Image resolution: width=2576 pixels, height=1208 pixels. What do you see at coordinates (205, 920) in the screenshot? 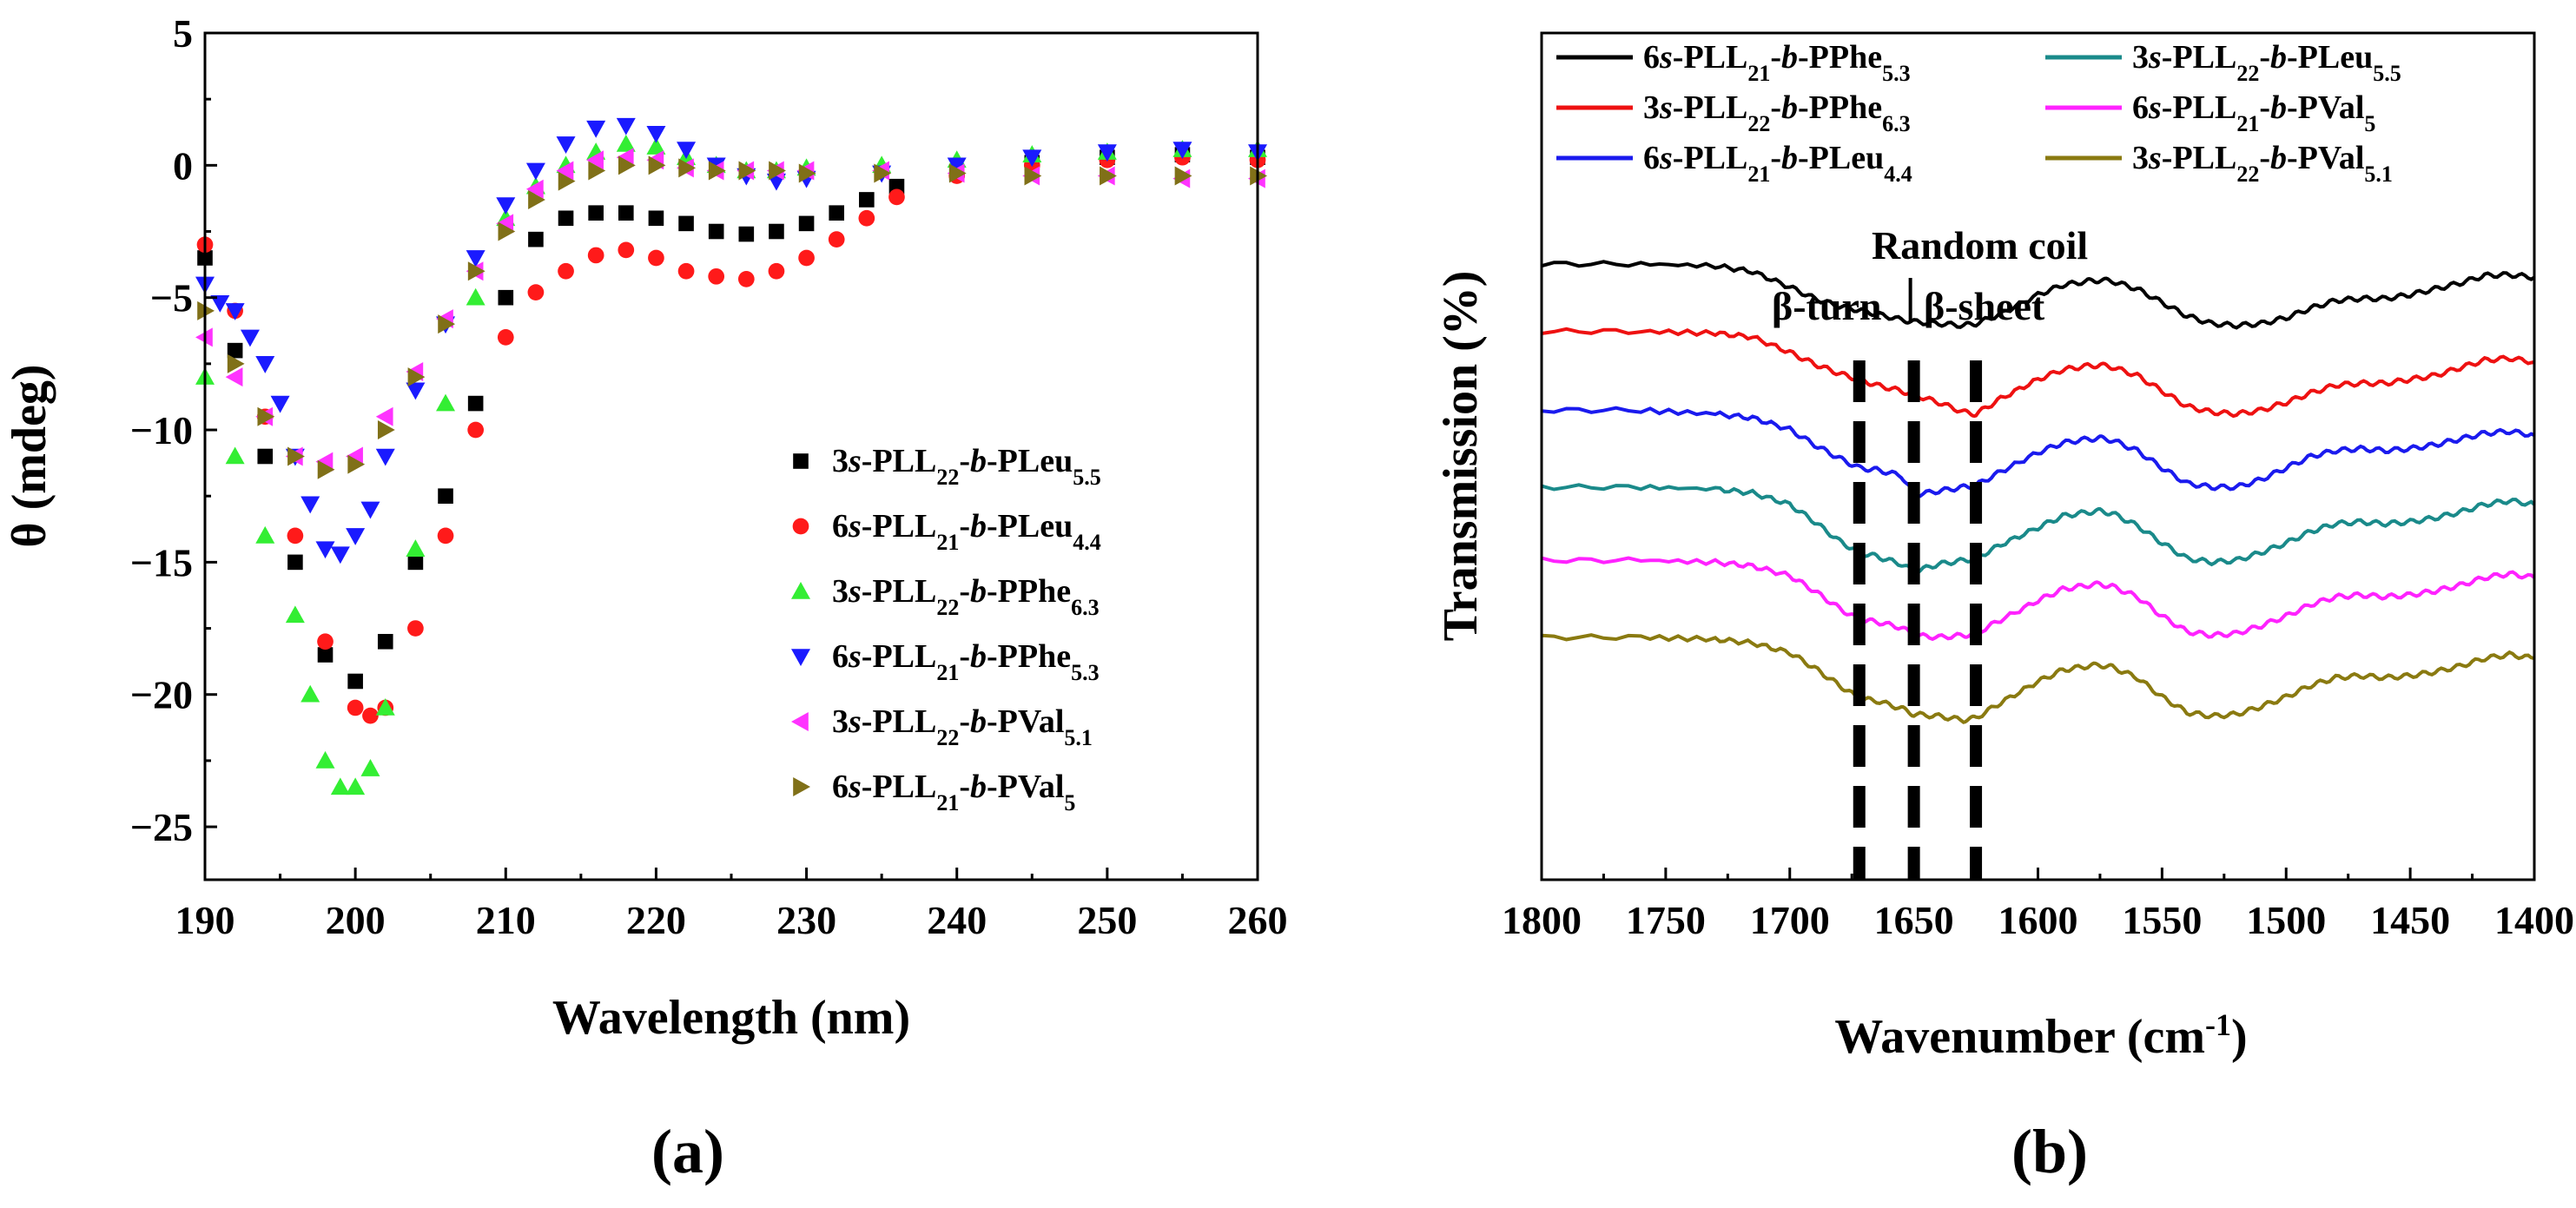
I see `x-tick-label: 190` at bounding box center [205, 920].